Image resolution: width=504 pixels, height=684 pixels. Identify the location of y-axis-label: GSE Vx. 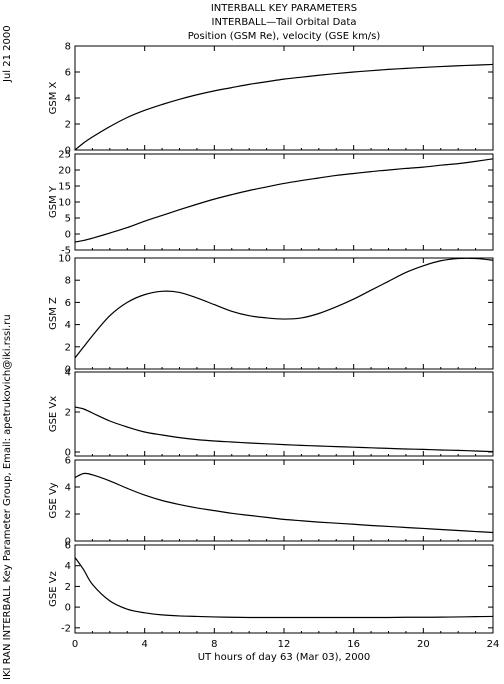
(53, 414).